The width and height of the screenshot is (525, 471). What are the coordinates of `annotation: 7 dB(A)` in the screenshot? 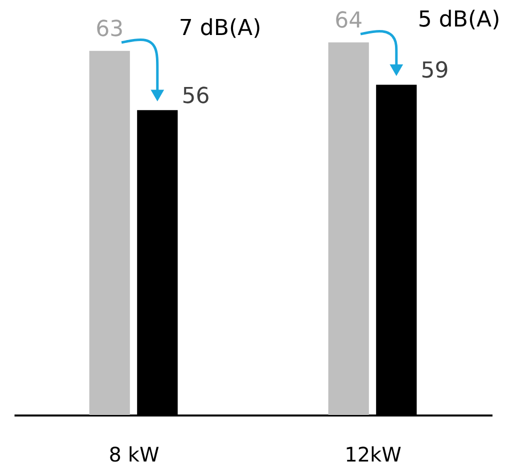 It's located at (220, 28).